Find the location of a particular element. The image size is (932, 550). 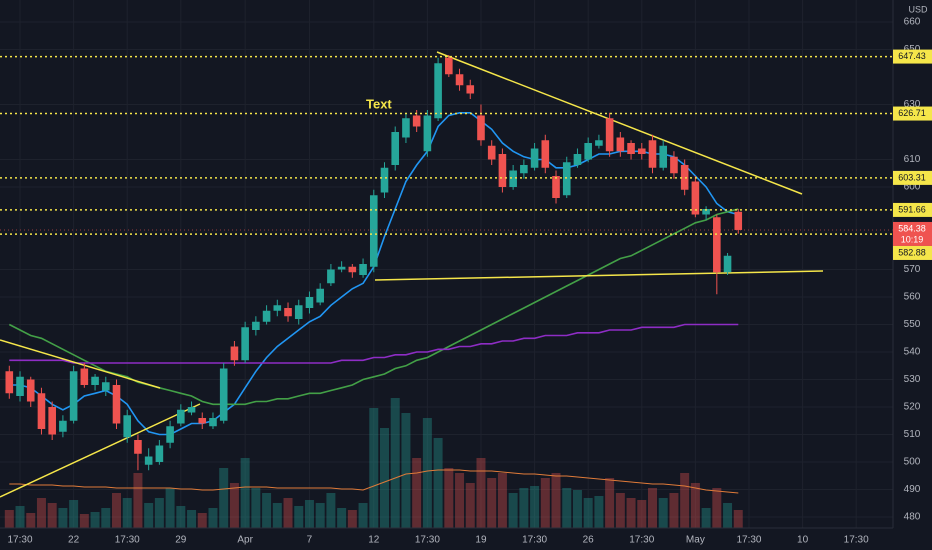

y-tick-label: 610 is located at coordinates (912, 159).